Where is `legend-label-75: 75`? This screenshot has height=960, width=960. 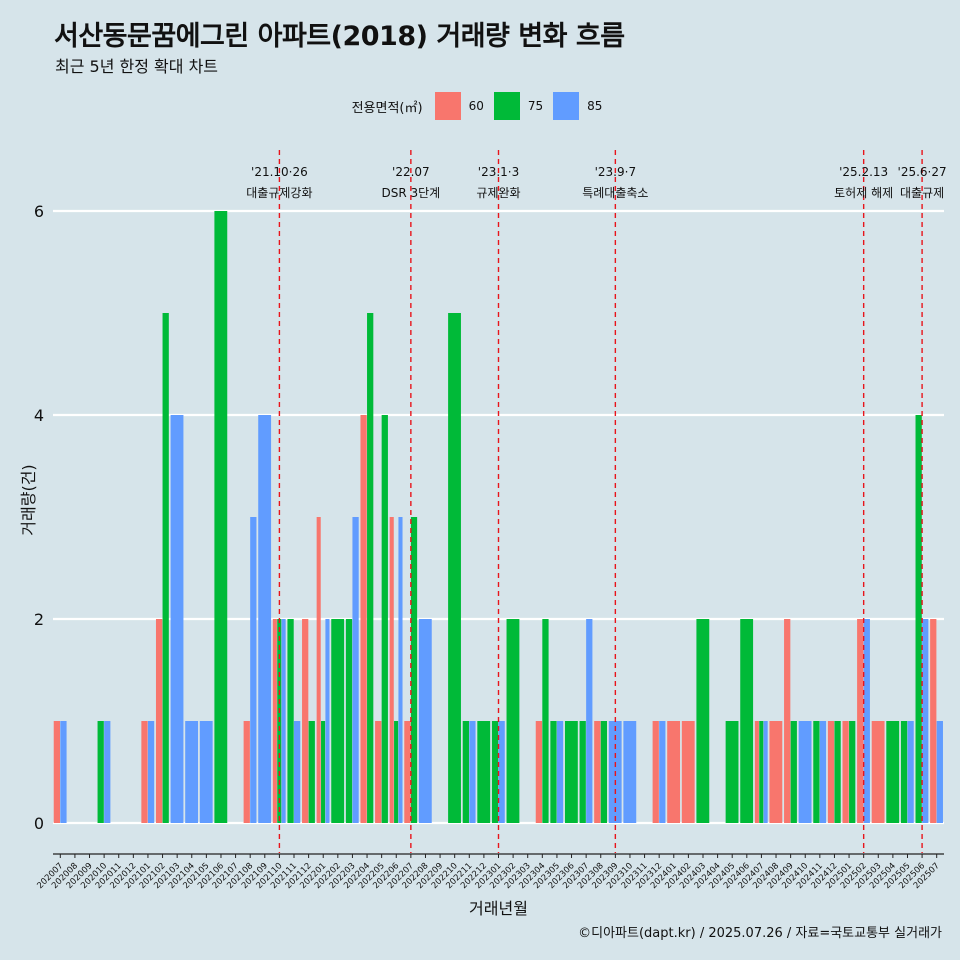
legend-label-75: 75 is located at coordinates (535, 106).